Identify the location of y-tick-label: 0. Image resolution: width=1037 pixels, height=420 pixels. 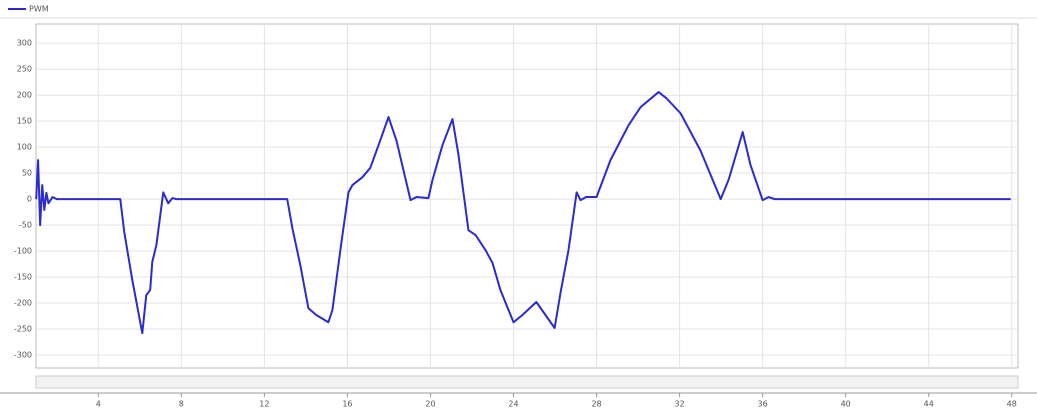
(29, 199).